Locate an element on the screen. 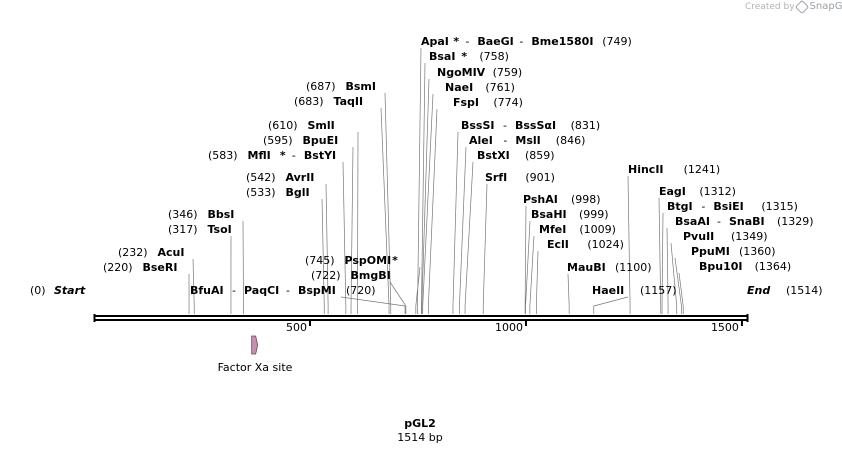 The image size is (842, 453). snapgene-credit: Created by SnapGene is located at coordinates (793, 7).